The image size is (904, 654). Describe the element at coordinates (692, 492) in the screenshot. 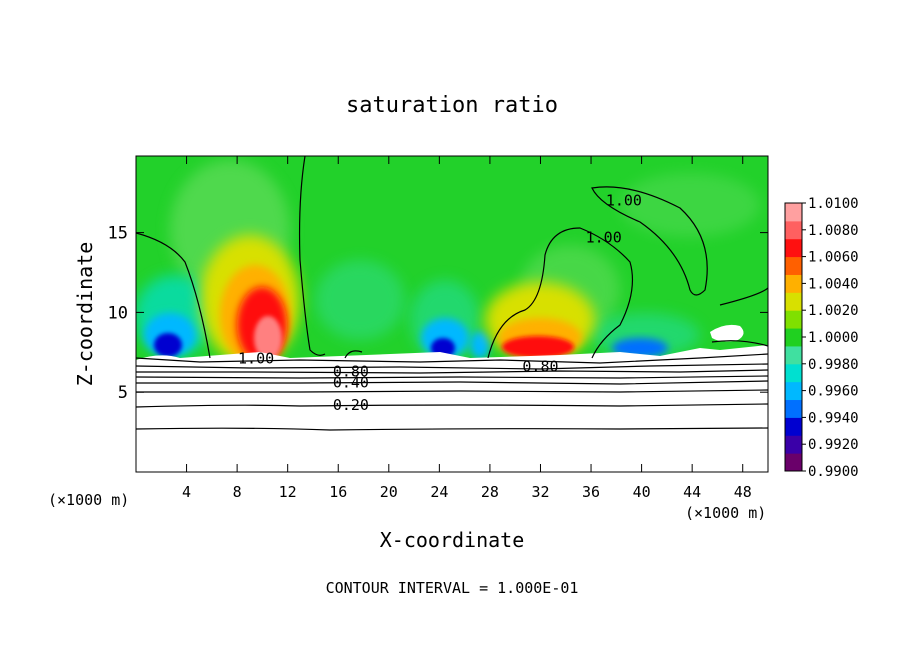

I see `x-tick-label: 44` at that location.